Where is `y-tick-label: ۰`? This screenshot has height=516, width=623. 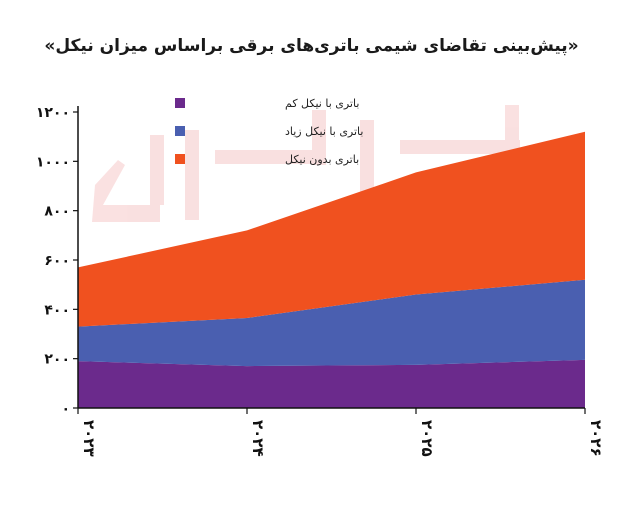
y-tick-label: ۰ is located at coordinates (65, 409).